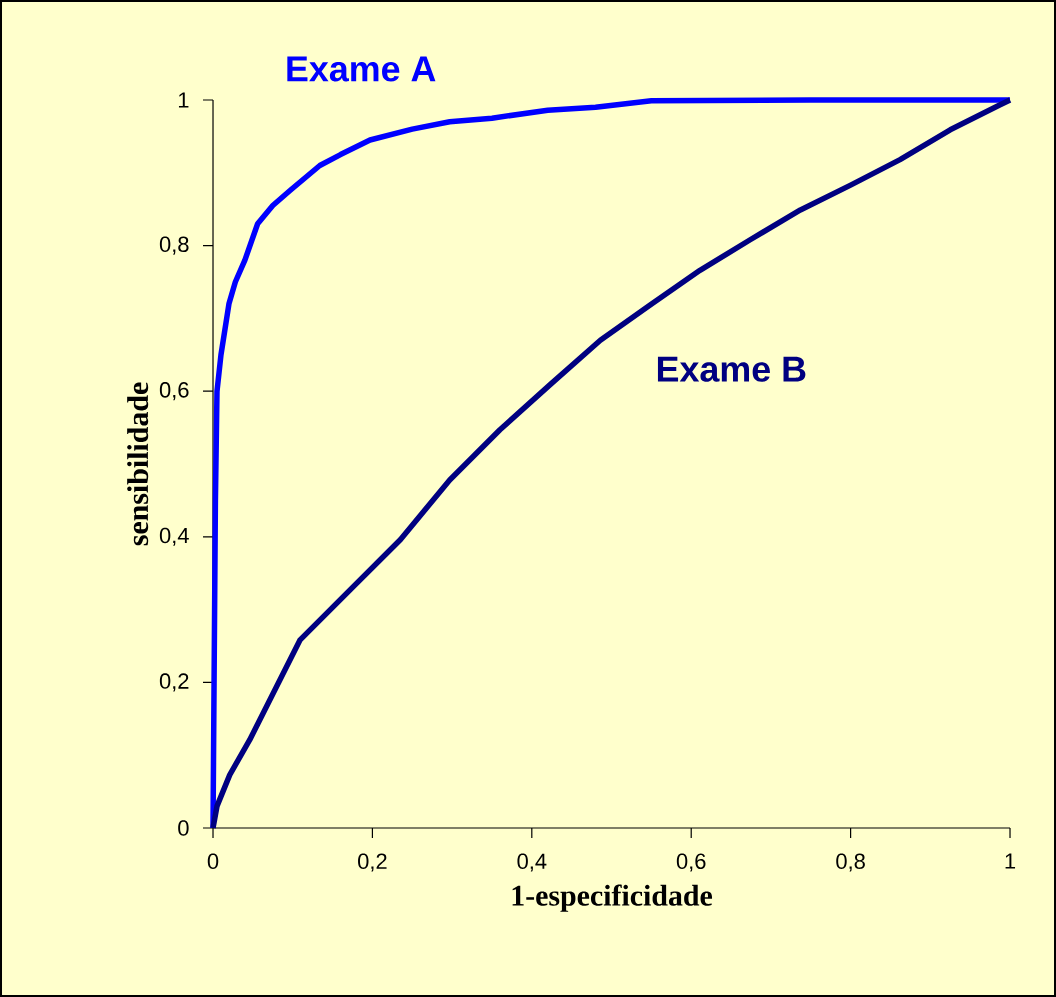  What do you see at coordinates (691, 862) in the screenshot?
I see `x-tick-label: 0,6` at bounding box center [691, 862].